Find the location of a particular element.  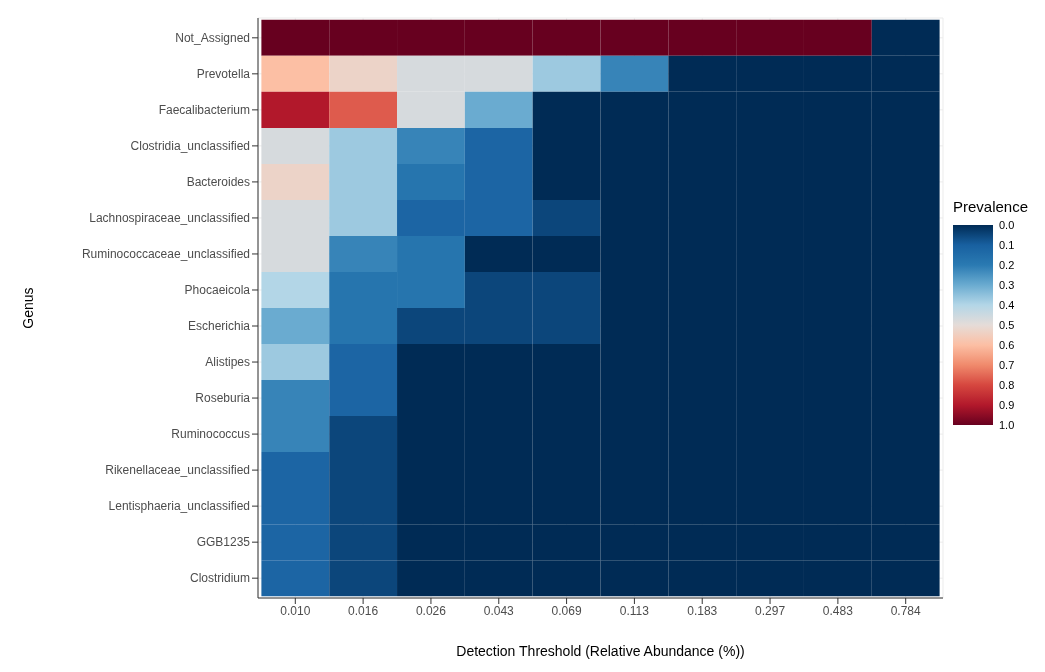

color-bar-label: 0.5 is located at coordinates (1007, 325).